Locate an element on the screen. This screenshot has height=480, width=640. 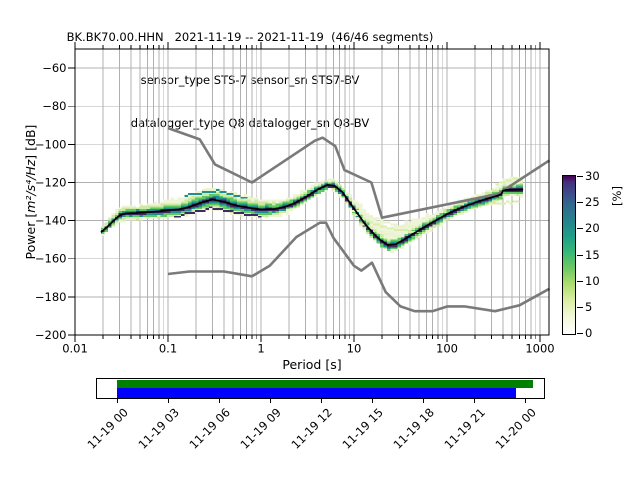
colorbar-tick-label: 25 is located at coordinates (592, 202).